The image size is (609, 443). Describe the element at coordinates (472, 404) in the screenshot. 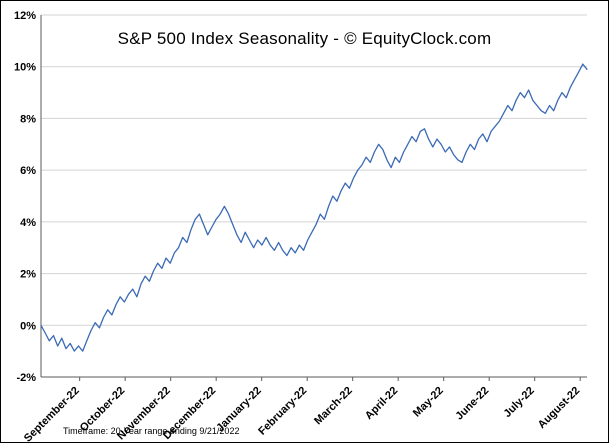

I see `x-axis-tick-label: June-22` at that location.